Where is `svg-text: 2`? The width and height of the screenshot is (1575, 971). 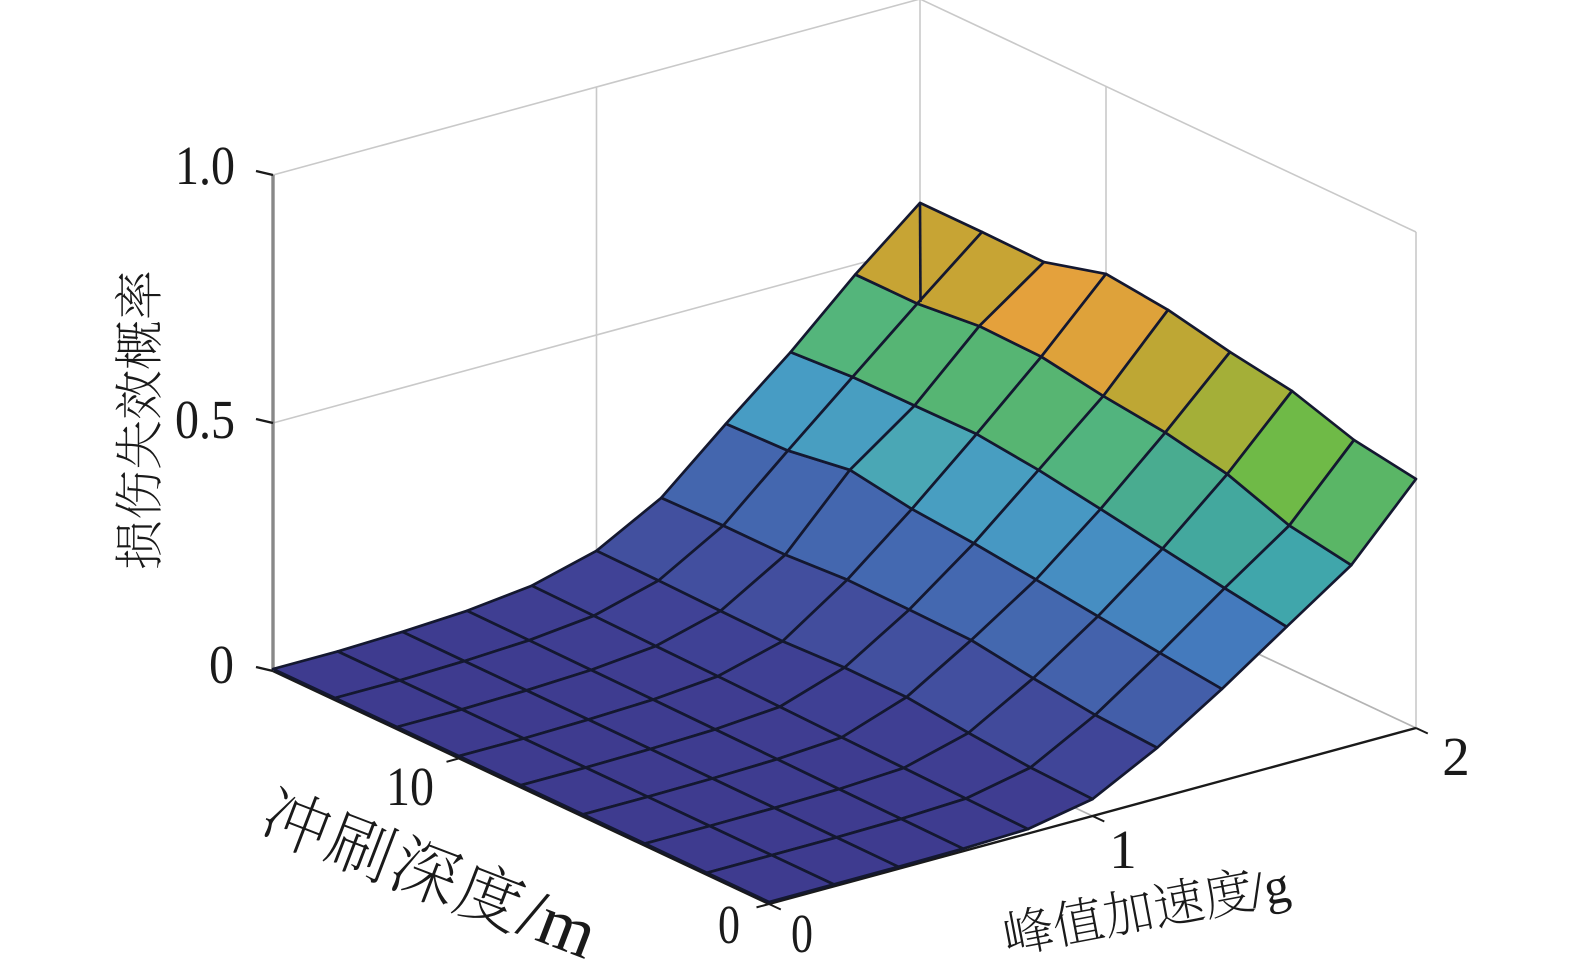 svg-text: 2 is located at coordinates (1456, 756).